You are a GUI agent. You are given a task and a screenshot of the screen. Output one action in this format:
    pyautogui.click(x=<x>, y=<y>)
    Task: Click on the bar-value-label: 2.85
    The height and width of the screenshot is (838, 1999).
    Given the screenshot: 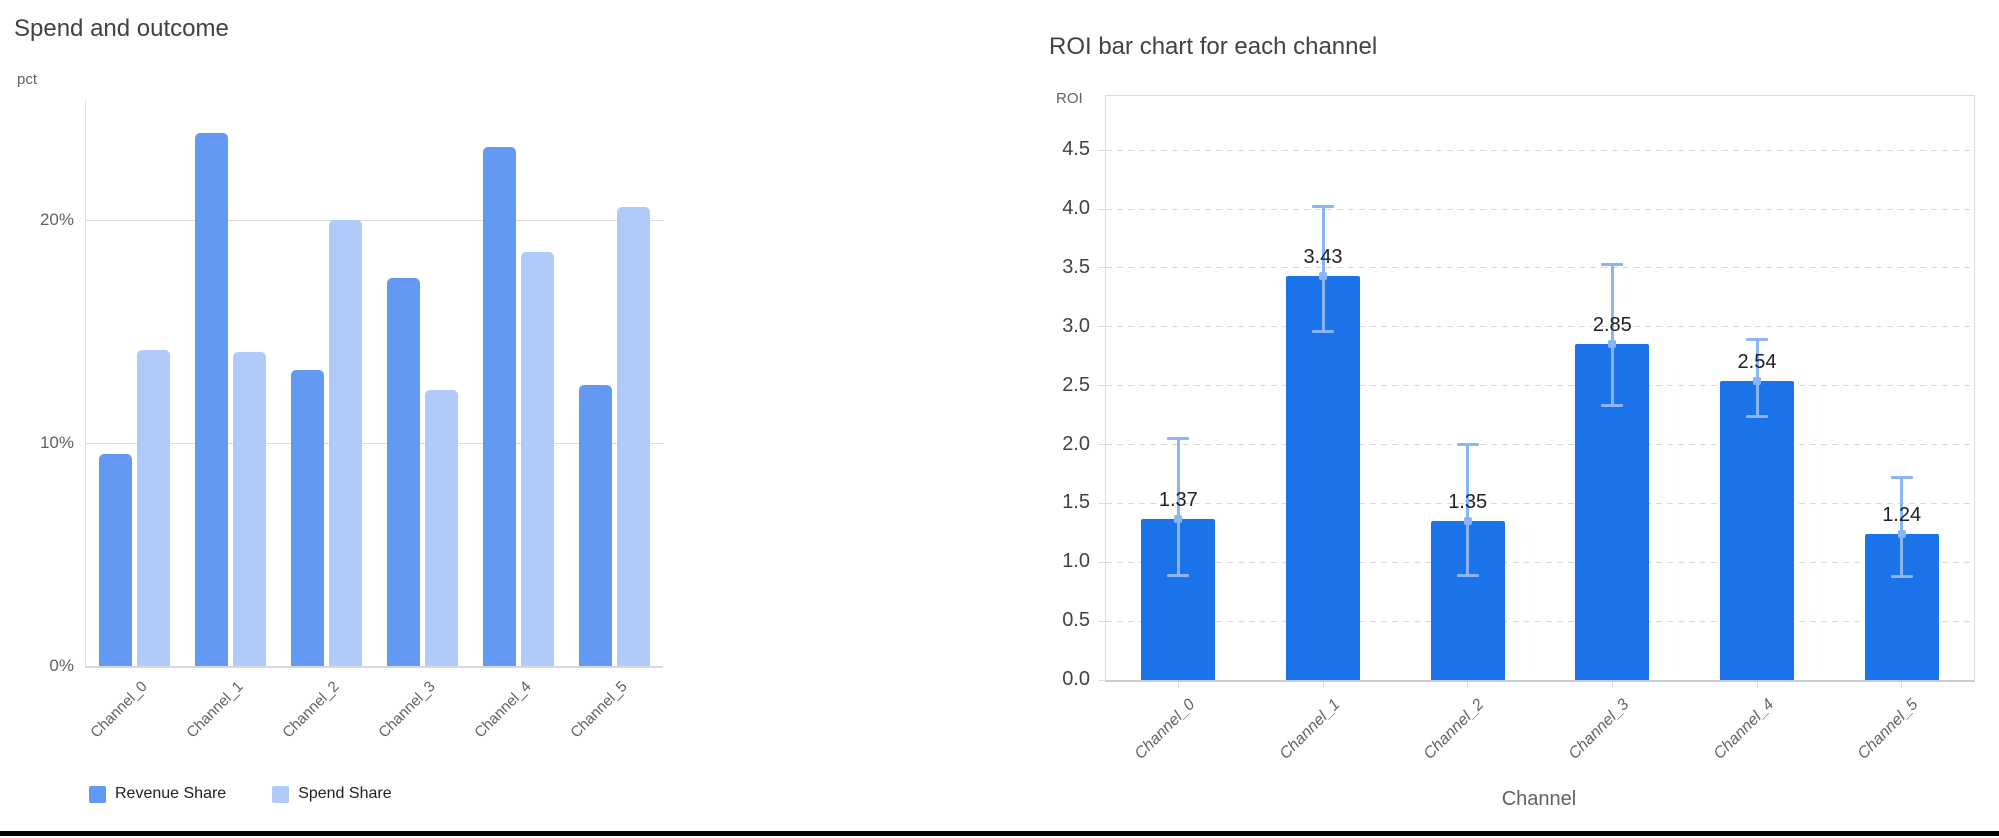 What is the action you would take?
    pyautogui.click(x=1612, y=325)
    